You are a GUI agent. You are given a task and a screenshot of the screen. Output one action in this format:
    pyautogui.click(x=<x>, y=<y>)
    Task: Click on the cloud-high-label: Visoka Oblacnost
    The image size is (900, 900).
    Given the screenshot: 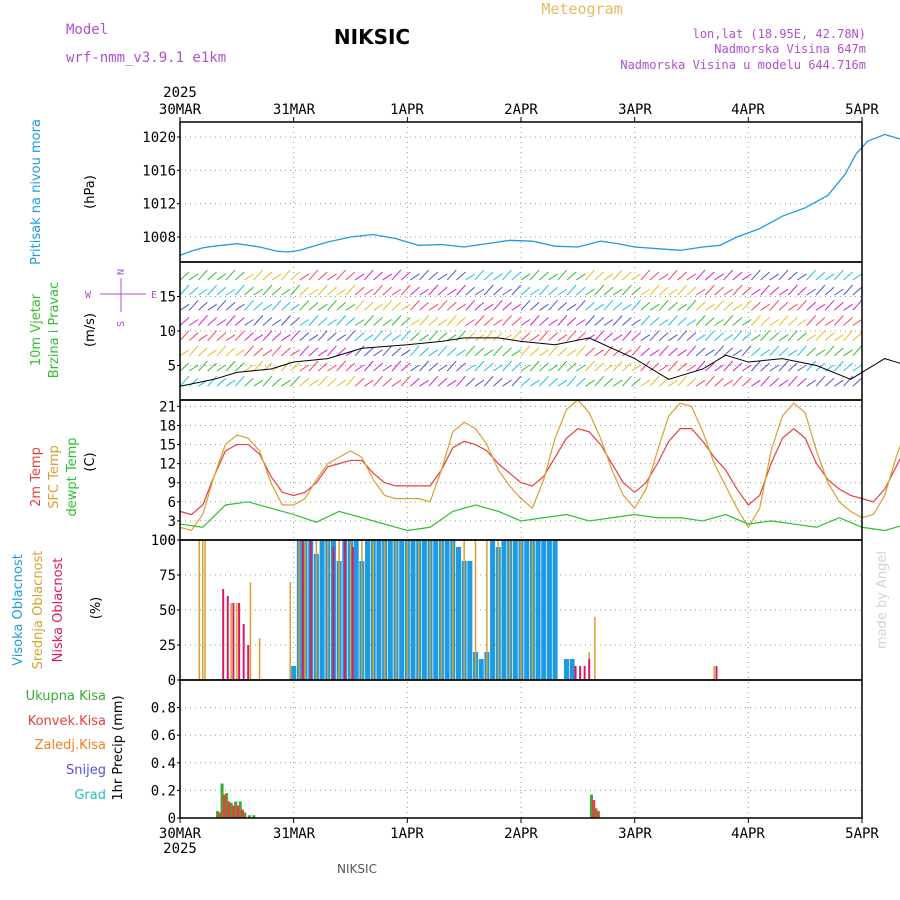 What is the action you would take?
    pyautogui.click(x=18, y=610)
    